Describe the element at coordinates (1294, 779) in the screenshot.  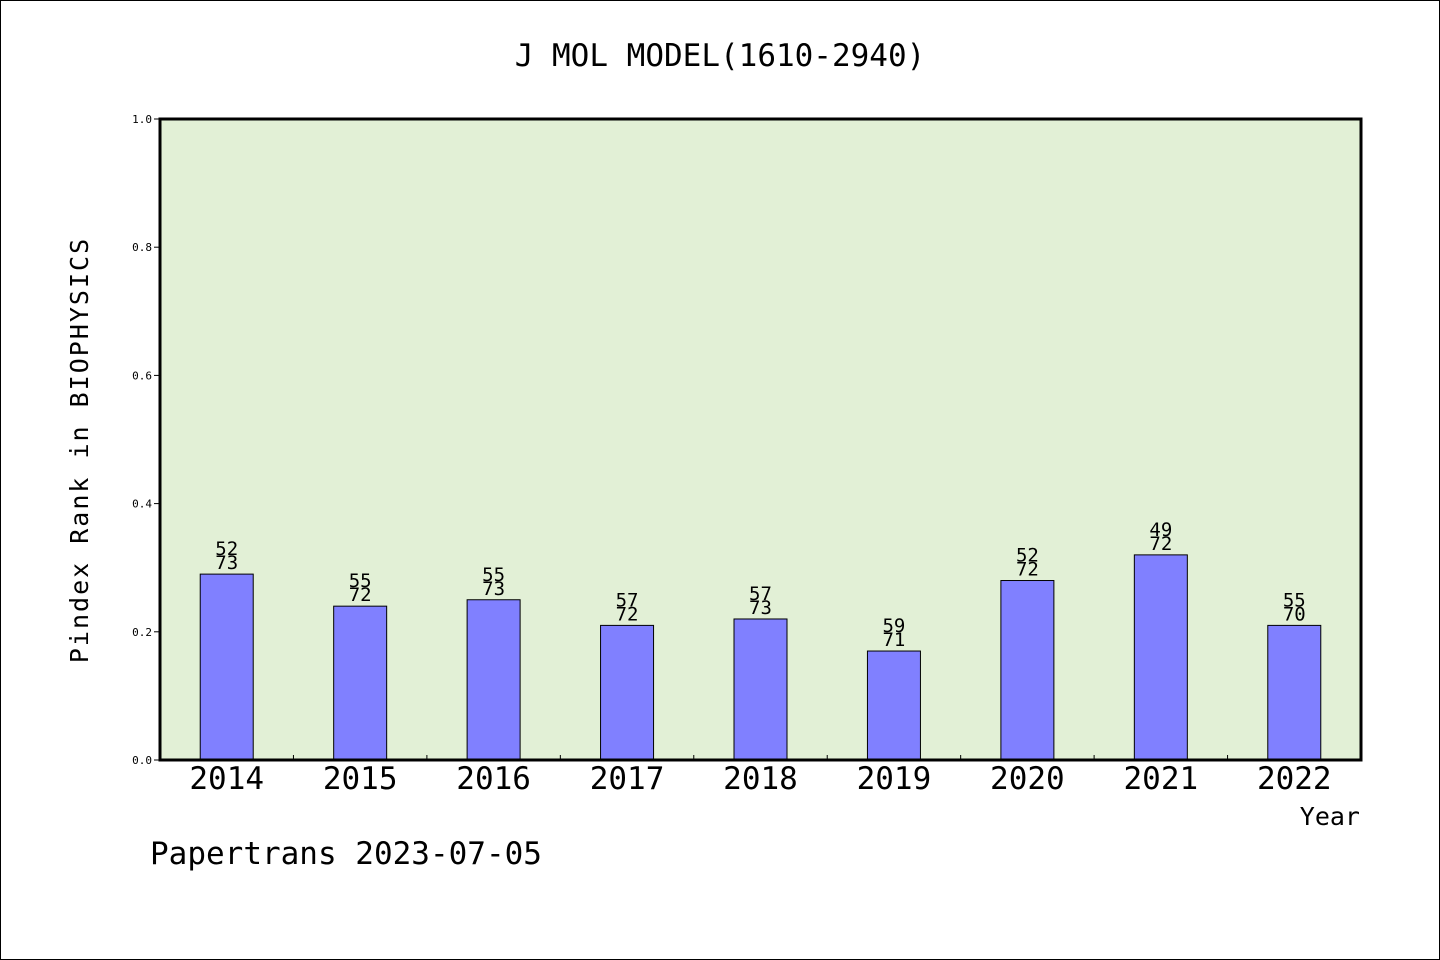
I see `x-category-label: 2022` at that location.